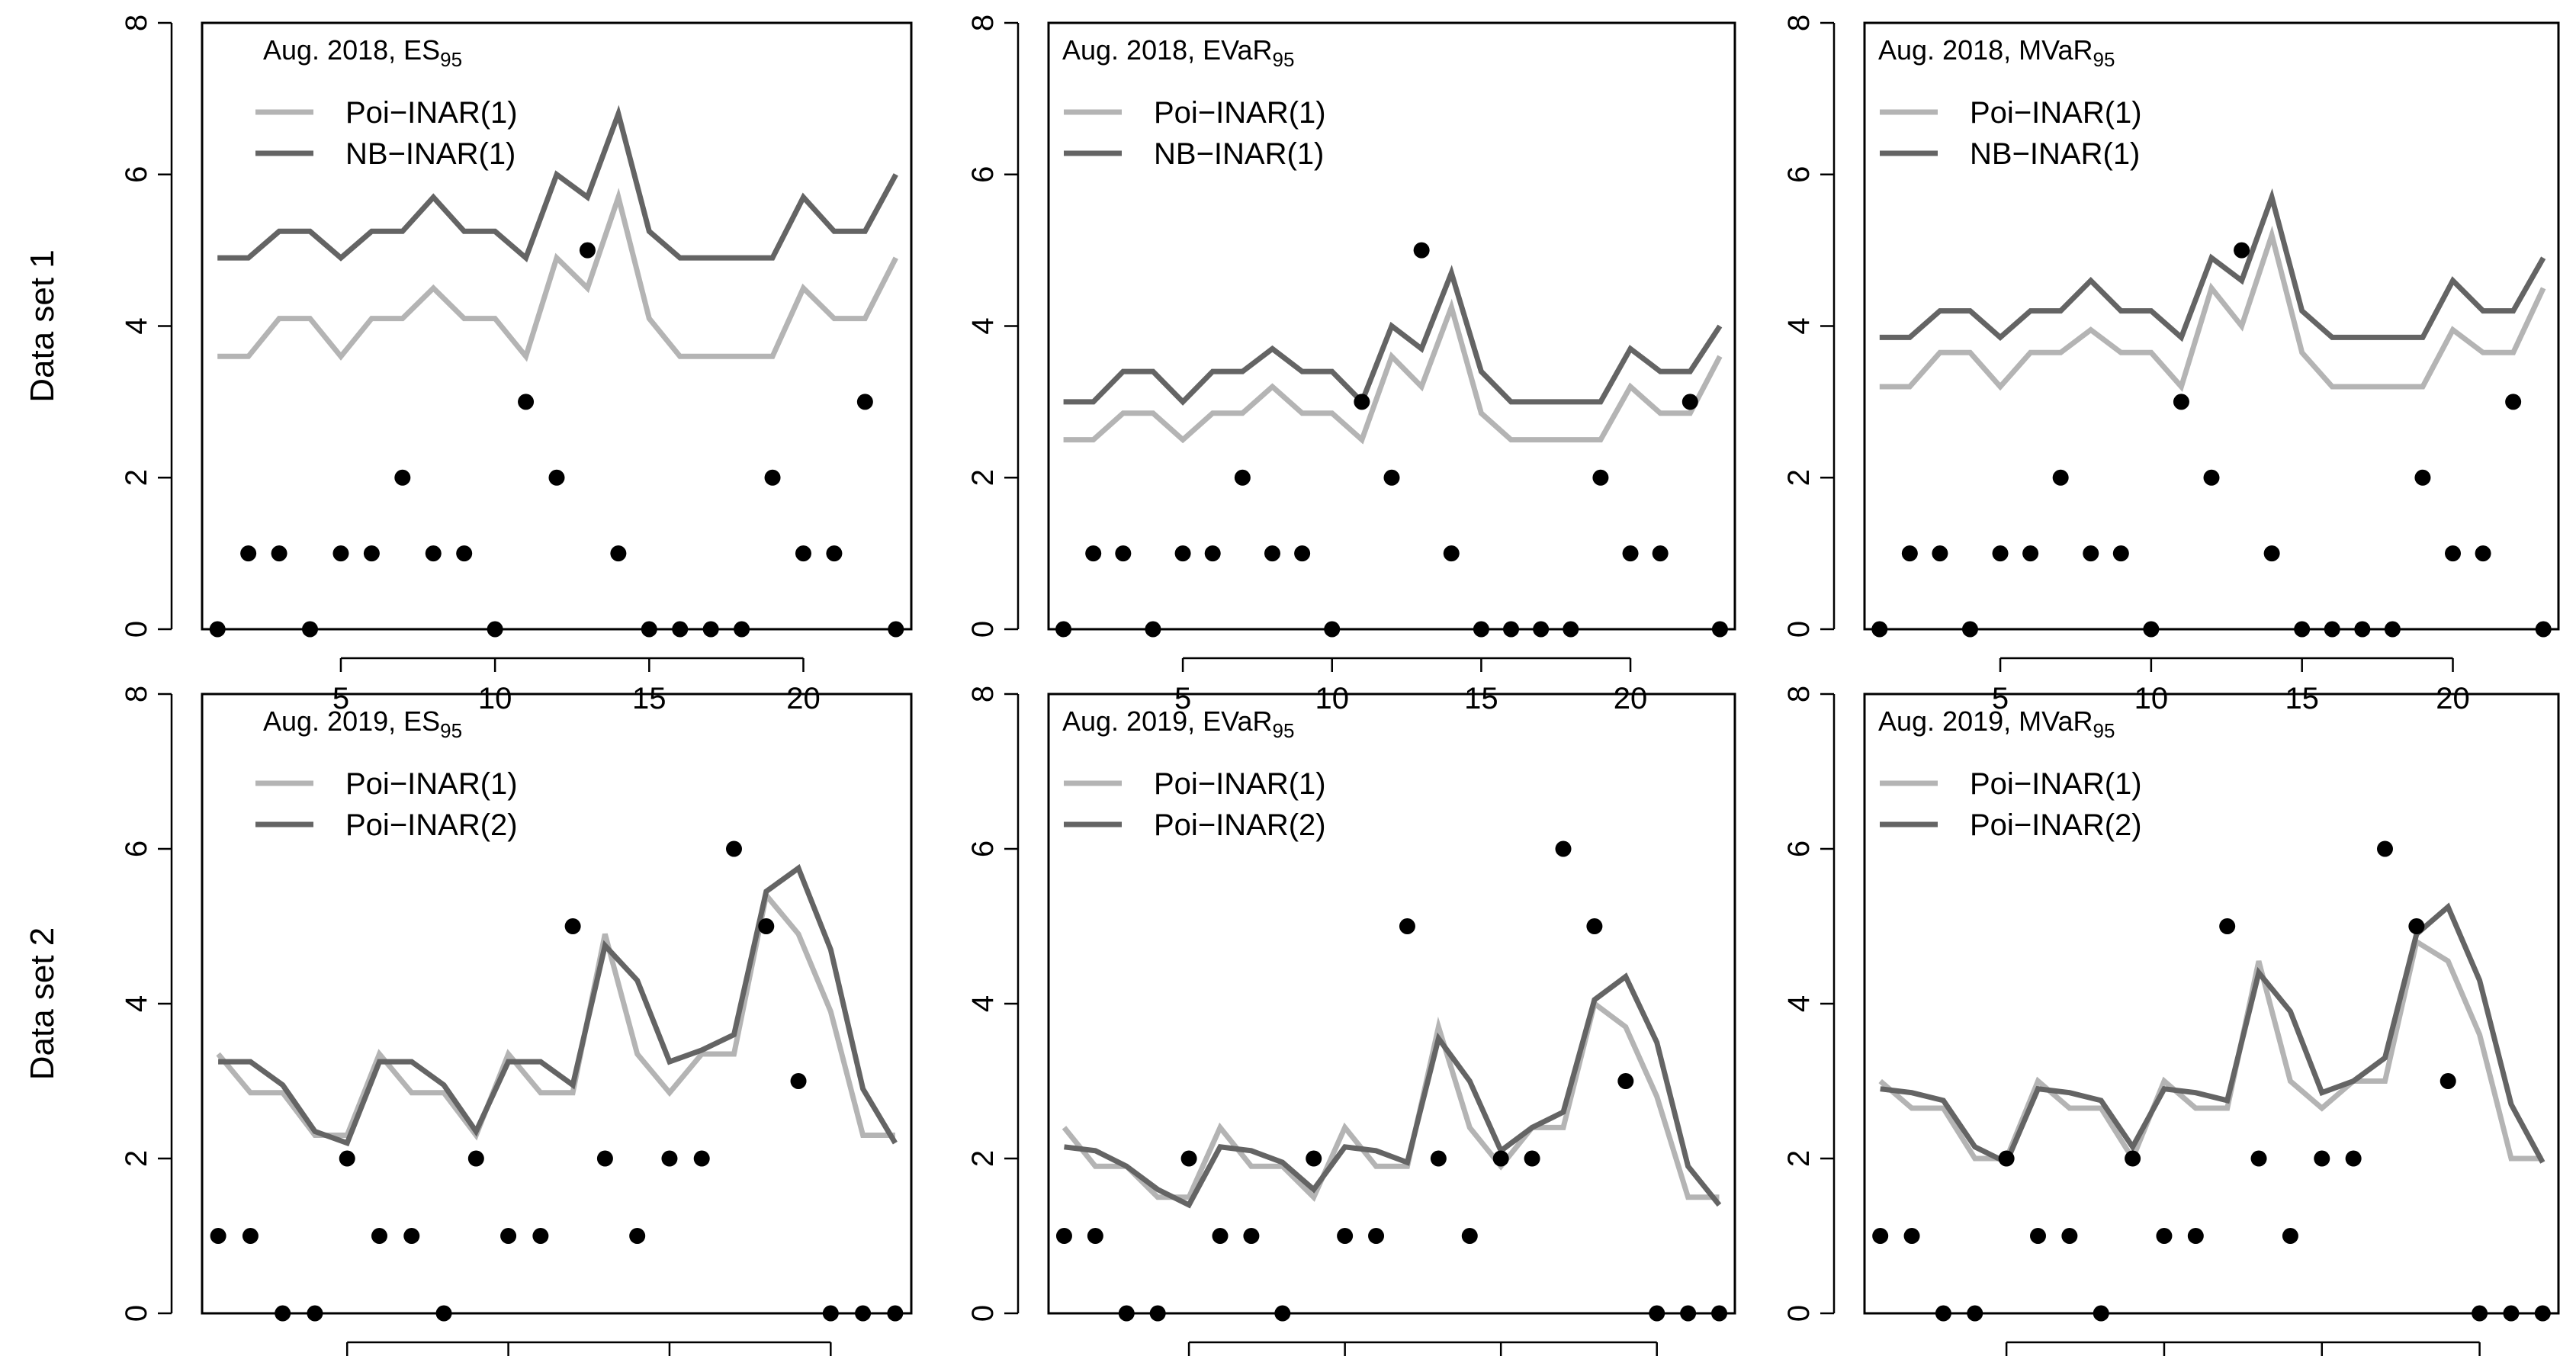  Describe the element at coordinates (1178, 52) in the screenshot. I see `panel-title: Aug. 2018, EVaR95` at that location.